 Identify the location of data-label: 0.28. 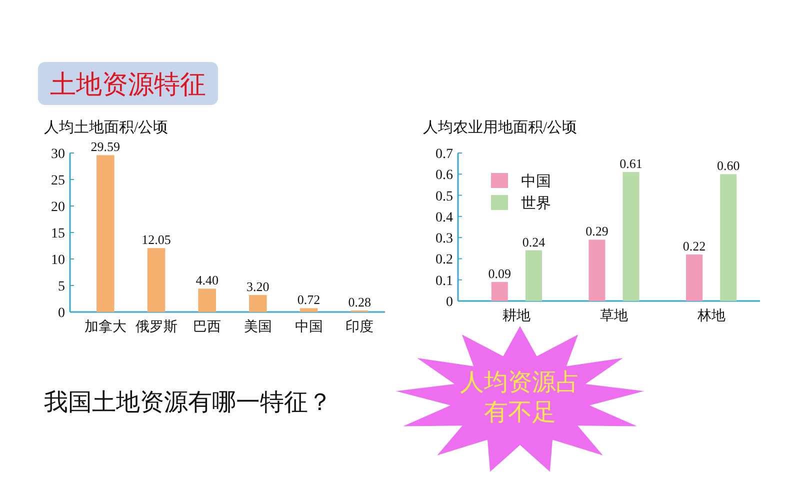
(359, 302).